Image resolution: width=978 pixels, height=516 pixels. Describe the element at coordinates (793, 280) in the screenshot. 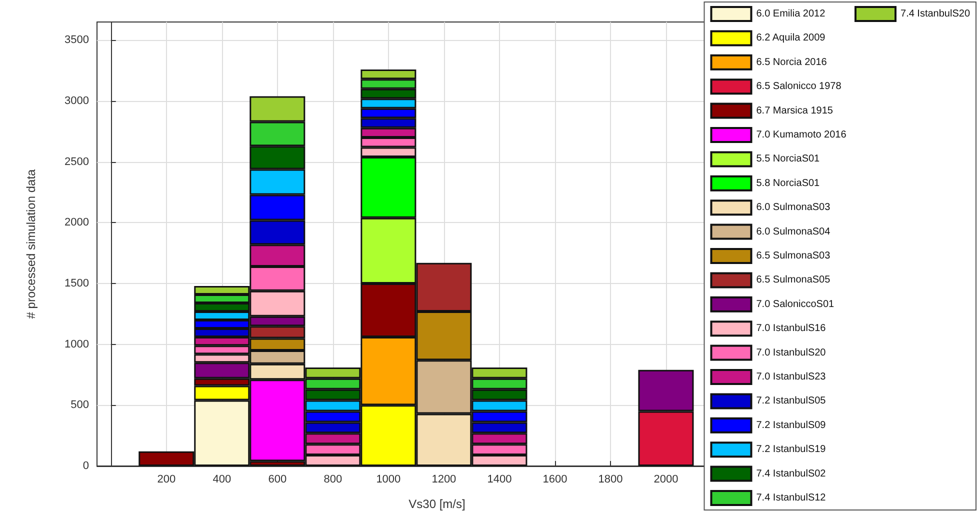

I see `legend-label: 6.5 SulmonaS05` at that location.